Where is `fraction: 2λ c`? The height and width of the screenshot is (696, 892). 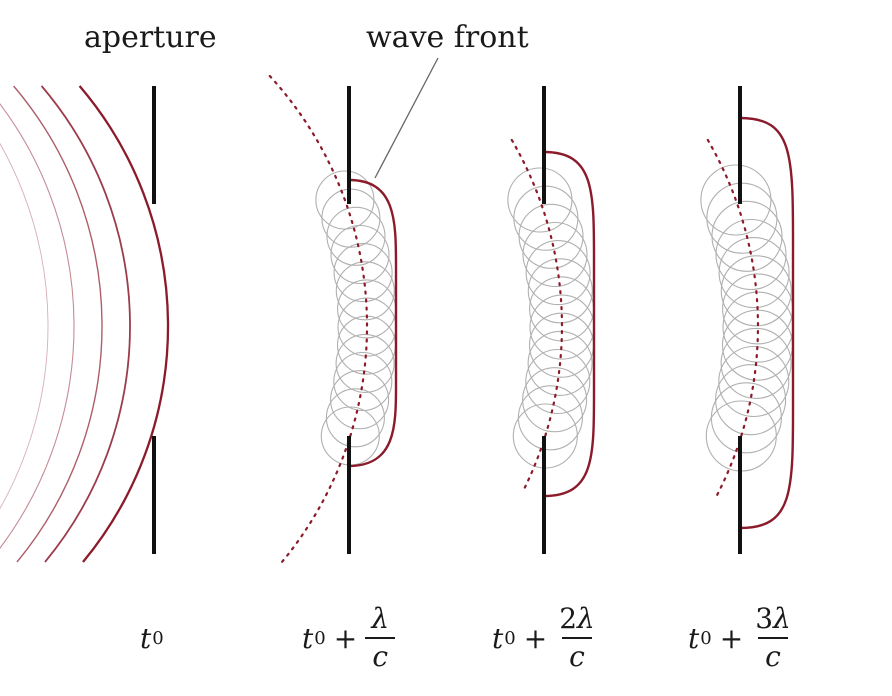 fraction: 2λ c is located at coordinates (577, 638).